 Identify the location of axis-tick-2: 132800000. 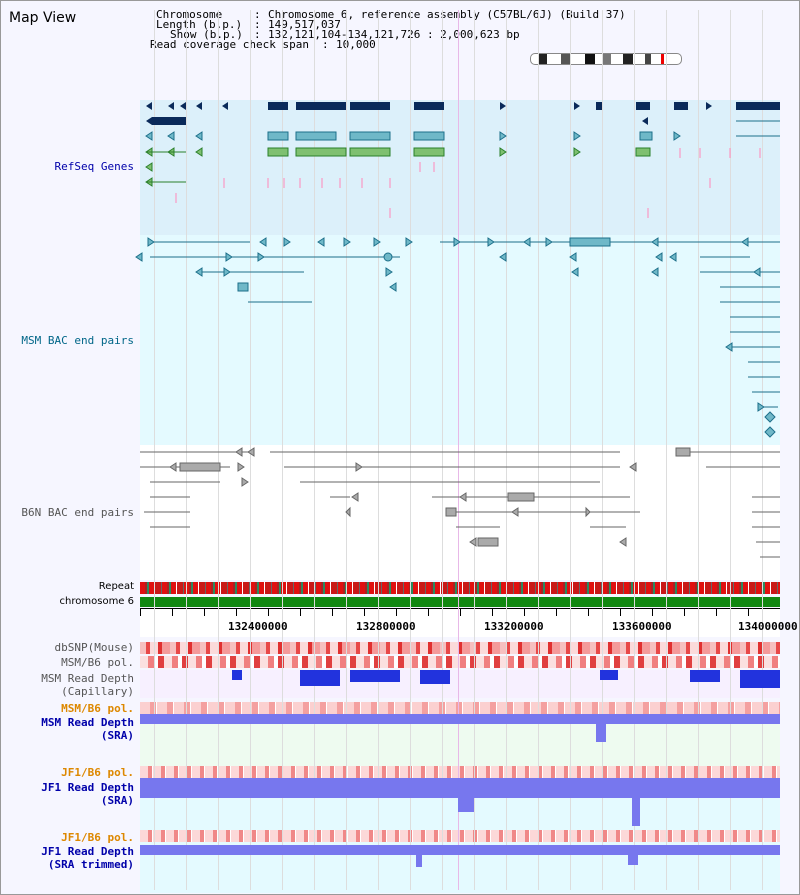
(386, 626).